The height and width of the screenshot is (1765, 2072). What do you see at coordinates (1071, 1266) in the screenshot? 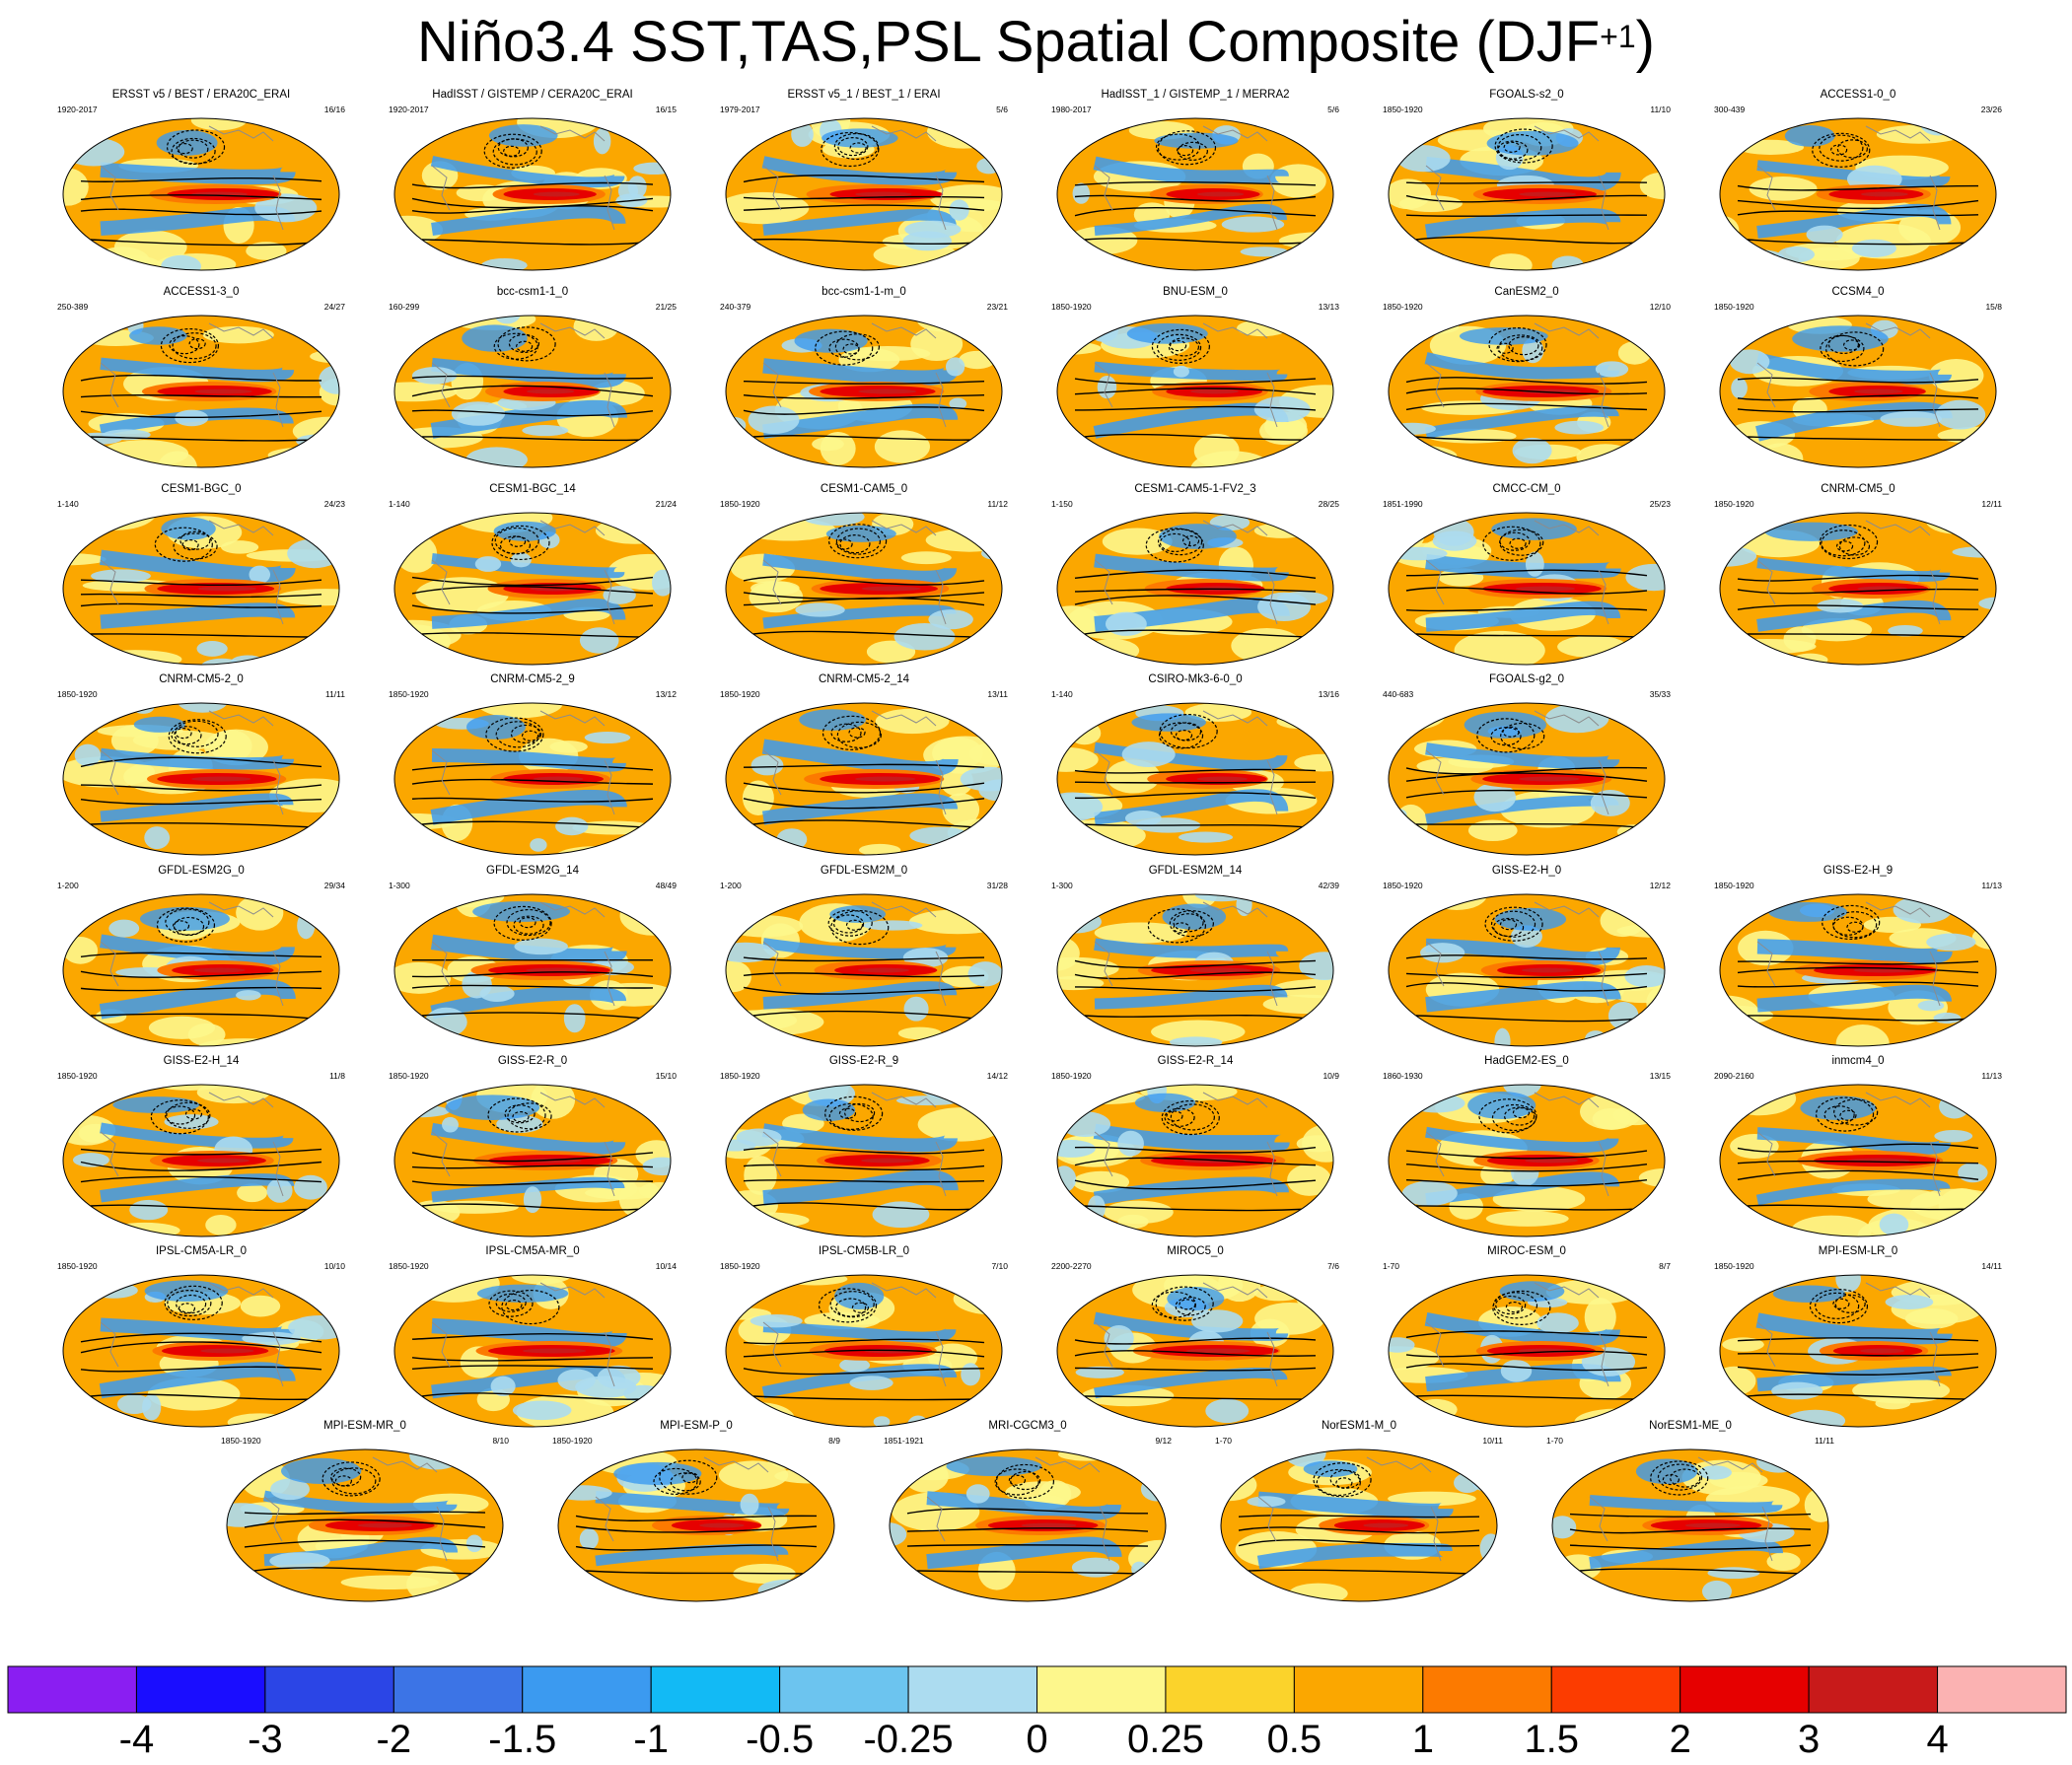
I see `panel-years: 2200-2270` at bounding box center [1071, 1266].